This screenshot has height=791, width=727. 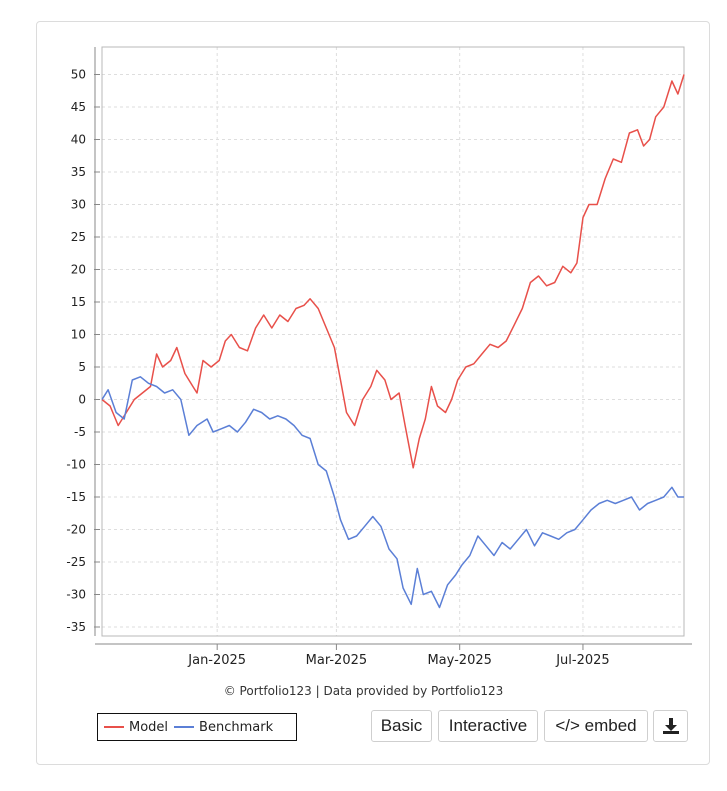 What do you see at coordinates (401, 726) in the screenshot?
I see `basic-button: Basic` at bounding box center [401, 726].